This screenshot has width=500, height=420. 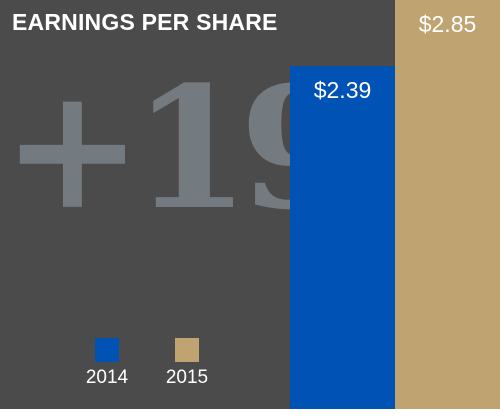 I want to click on legend-label-2015: 2015, so click(x=187, y=377).